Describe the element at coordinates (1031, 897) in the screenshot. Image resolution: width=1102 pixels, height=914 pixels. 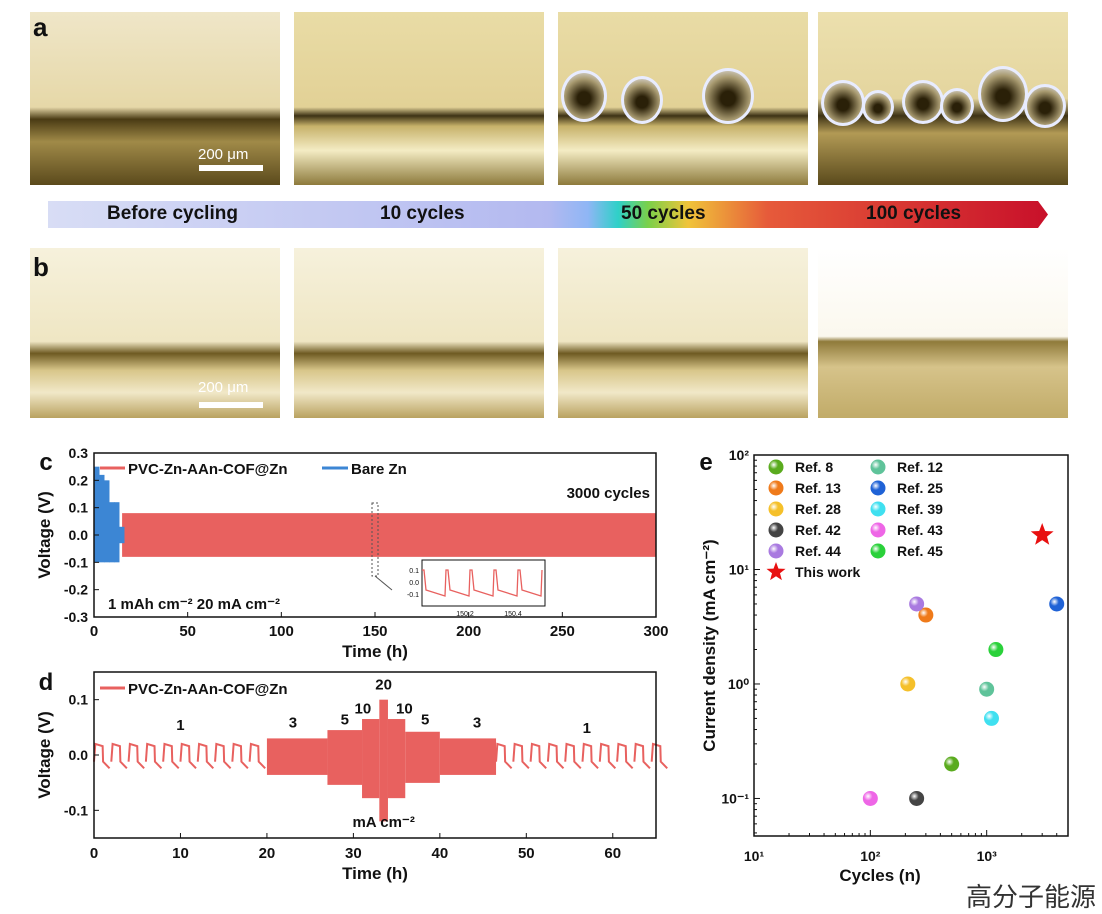
I see `watermark-text: 高分子能源` at that location.